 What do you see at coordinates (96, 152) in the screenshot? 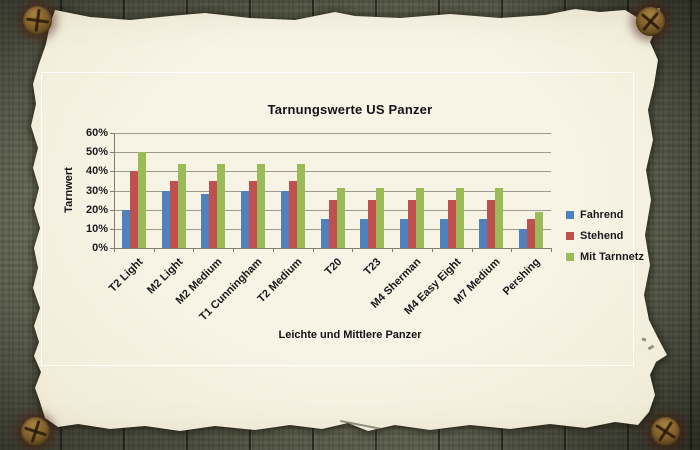
I see `y-tick-label: 50%` at bounding box center [96, 152].